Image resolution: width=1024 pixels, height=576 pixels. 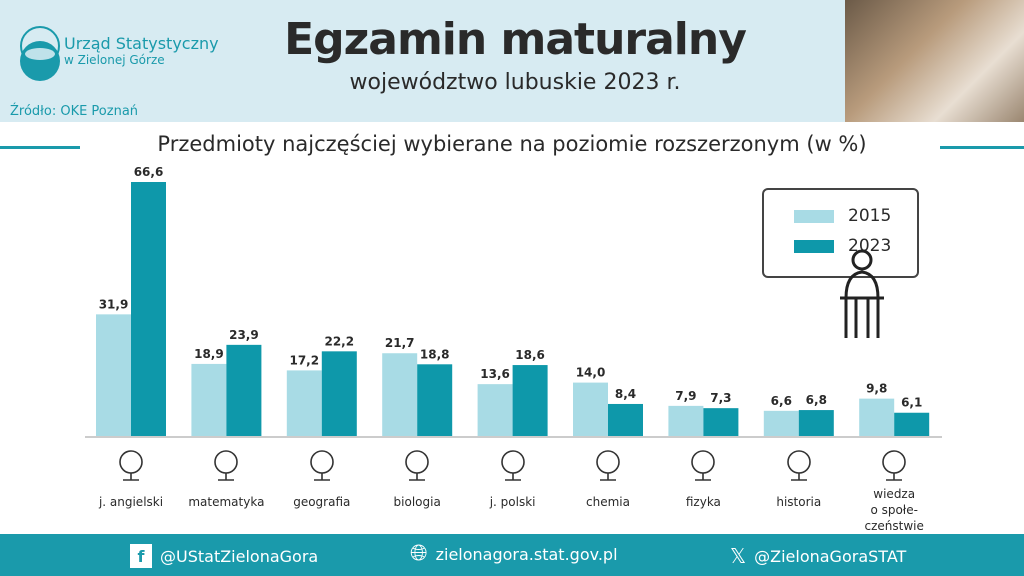 I want to click on geometry-tools-icon, so click(x=226, y=464).